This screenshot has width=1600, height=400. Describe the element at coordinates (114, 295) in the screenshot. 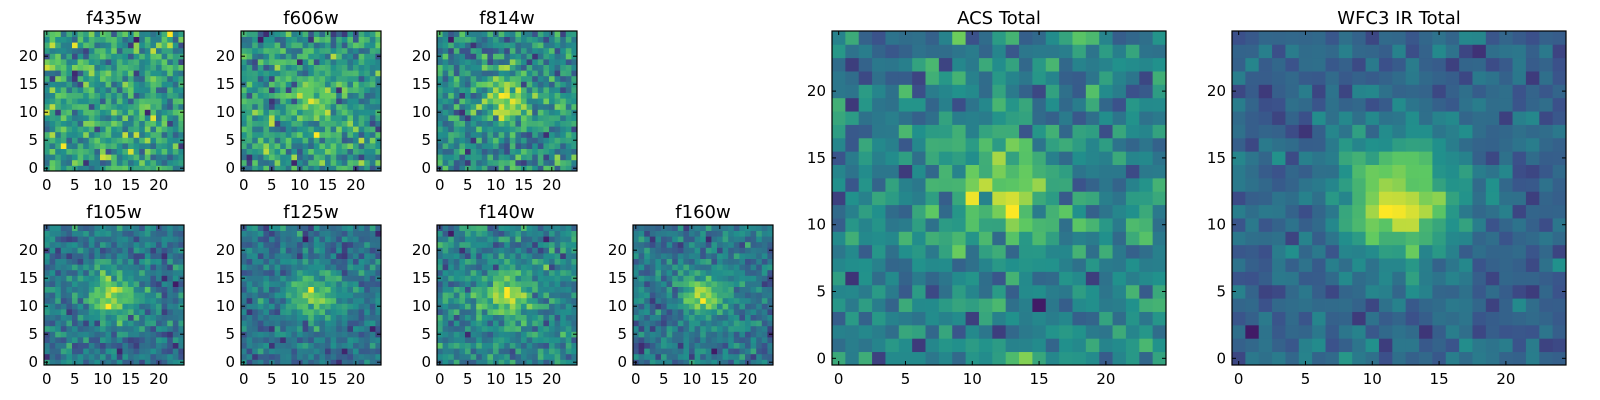

I see `f105w-pixels` at that location.